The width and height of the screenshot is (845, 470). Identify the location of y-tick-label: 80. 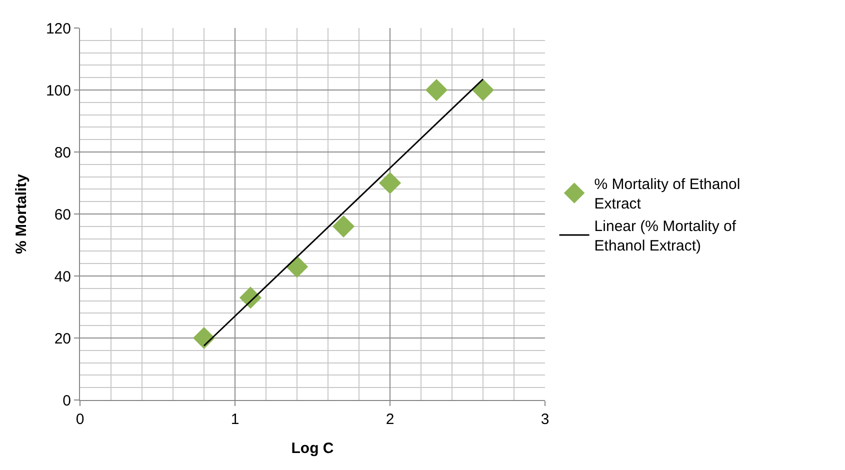
(62, 153).